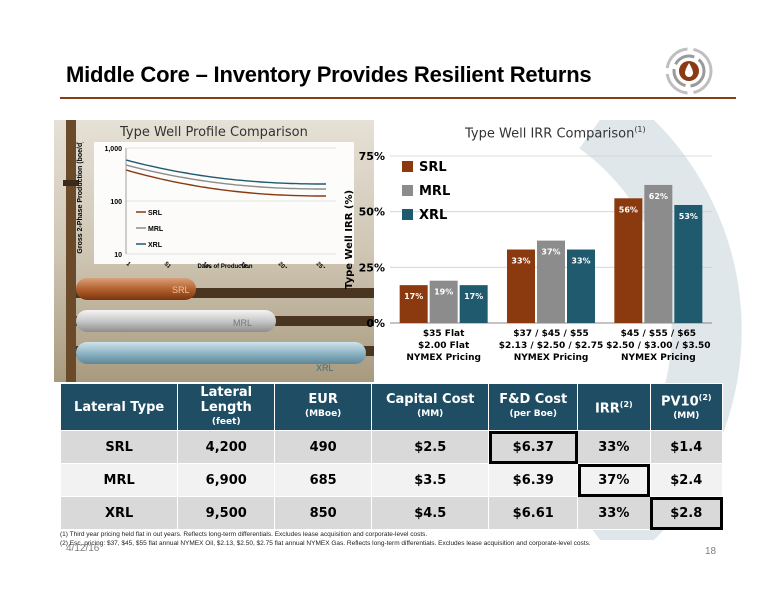 The width and height of the screenshot is (776, 600). Describe the element at coordinates (226, 513) in the screenshot. I see `cell-lateral-length: 9,500` at that location.